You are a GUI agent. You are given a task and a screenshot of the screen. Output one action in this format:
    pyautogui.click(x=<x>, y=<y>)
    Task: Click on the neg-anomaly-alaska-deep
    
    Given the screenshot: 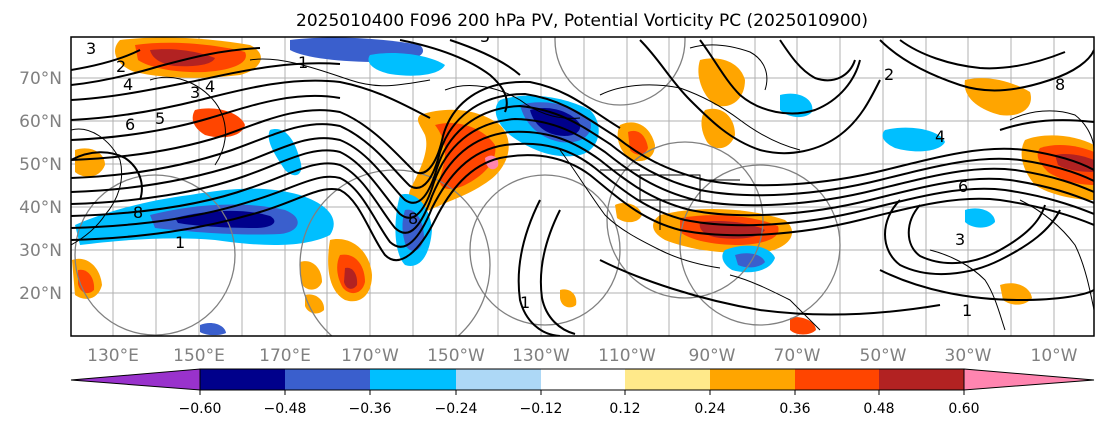 What is the action you would take?
    pyautogui.click(x=555, y=121)
    